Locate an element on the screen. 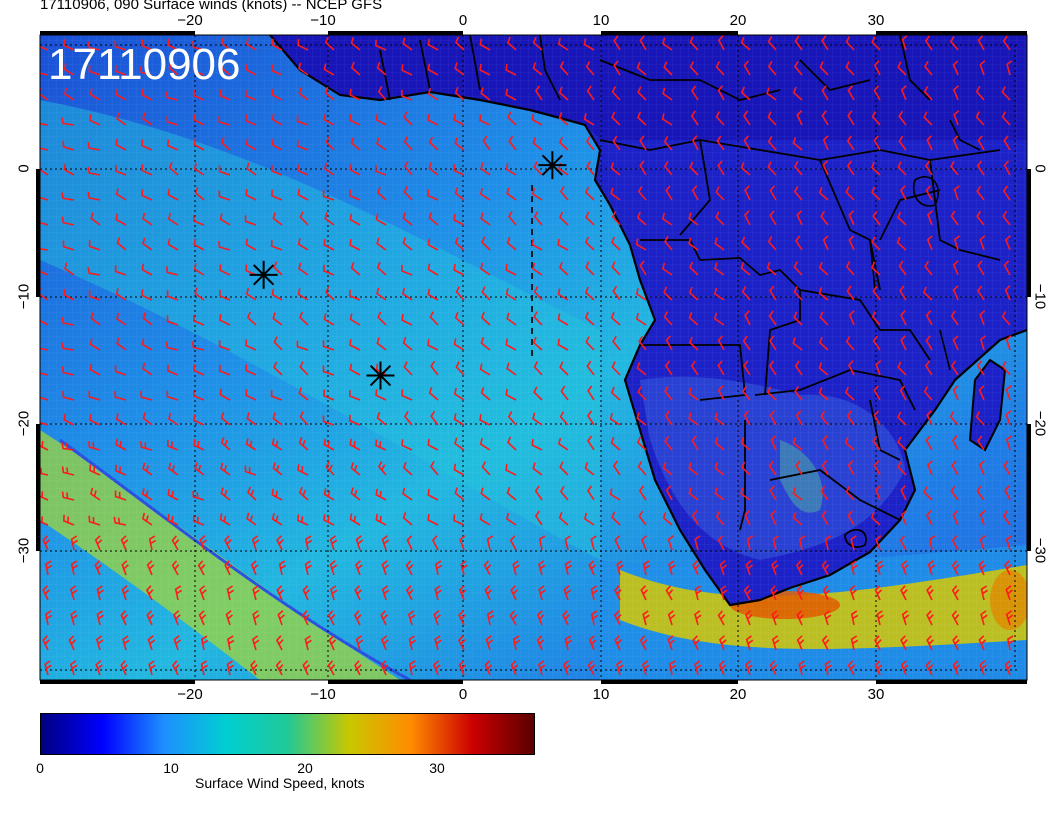 The width and height of the screenshot is (1056, 816). colorbar-title: Surface Wind Speed, knots is located at coordinates (280, 783).